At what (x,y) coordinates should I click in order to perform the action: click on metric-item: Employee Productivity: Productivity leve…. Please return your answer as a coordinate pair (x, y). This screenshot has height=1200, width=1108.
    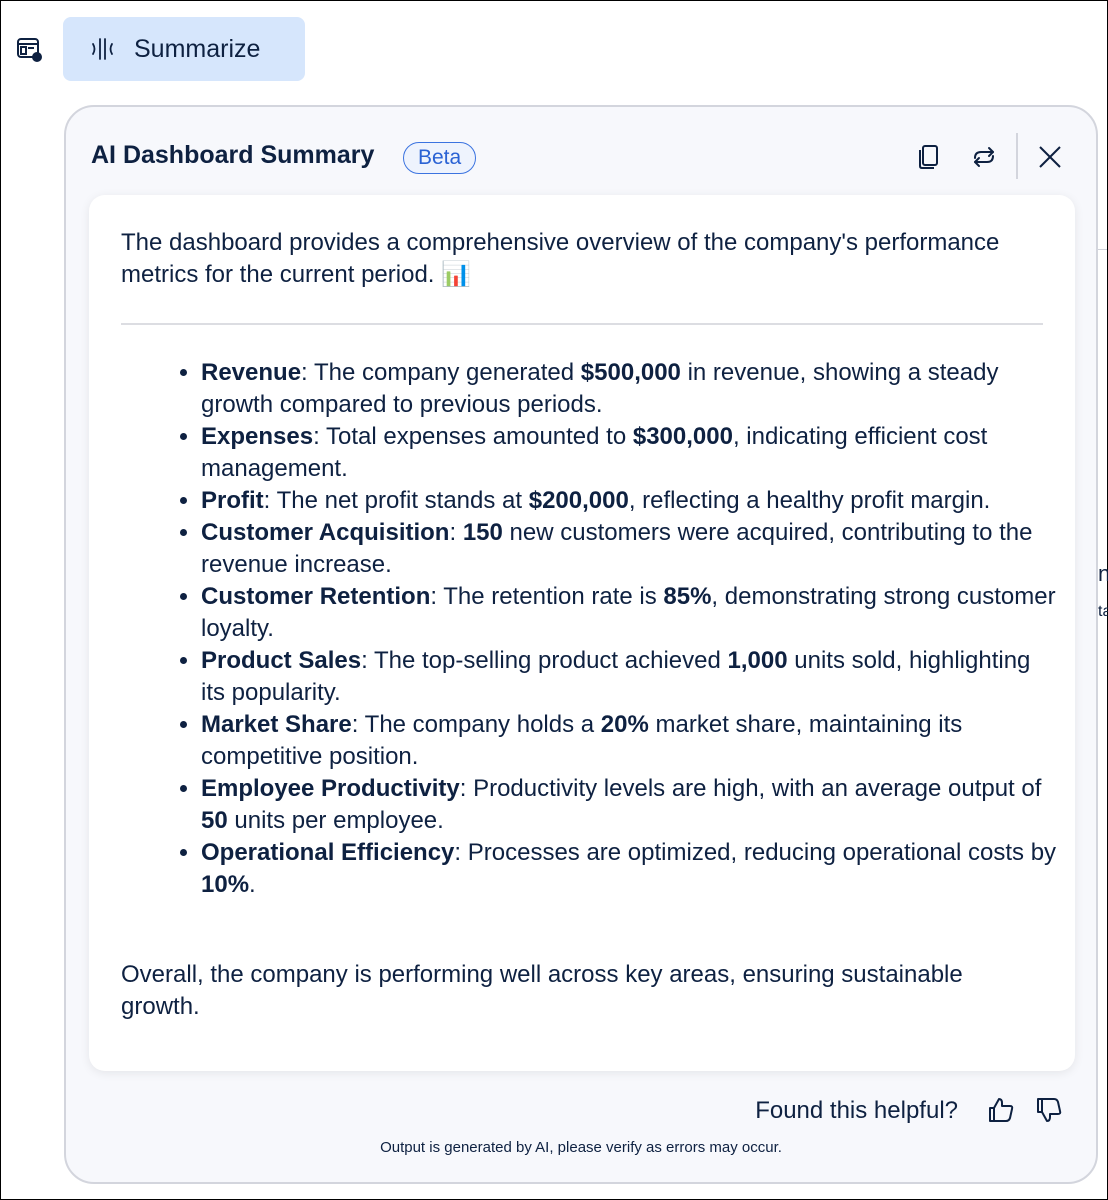
    Looking at the image, I should click on (631, 805).